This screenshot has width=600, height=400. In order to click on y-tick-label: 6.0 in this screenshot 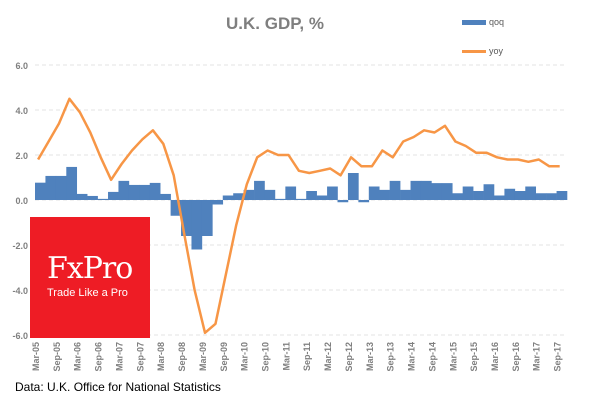, I will do `click(21, 66)`.